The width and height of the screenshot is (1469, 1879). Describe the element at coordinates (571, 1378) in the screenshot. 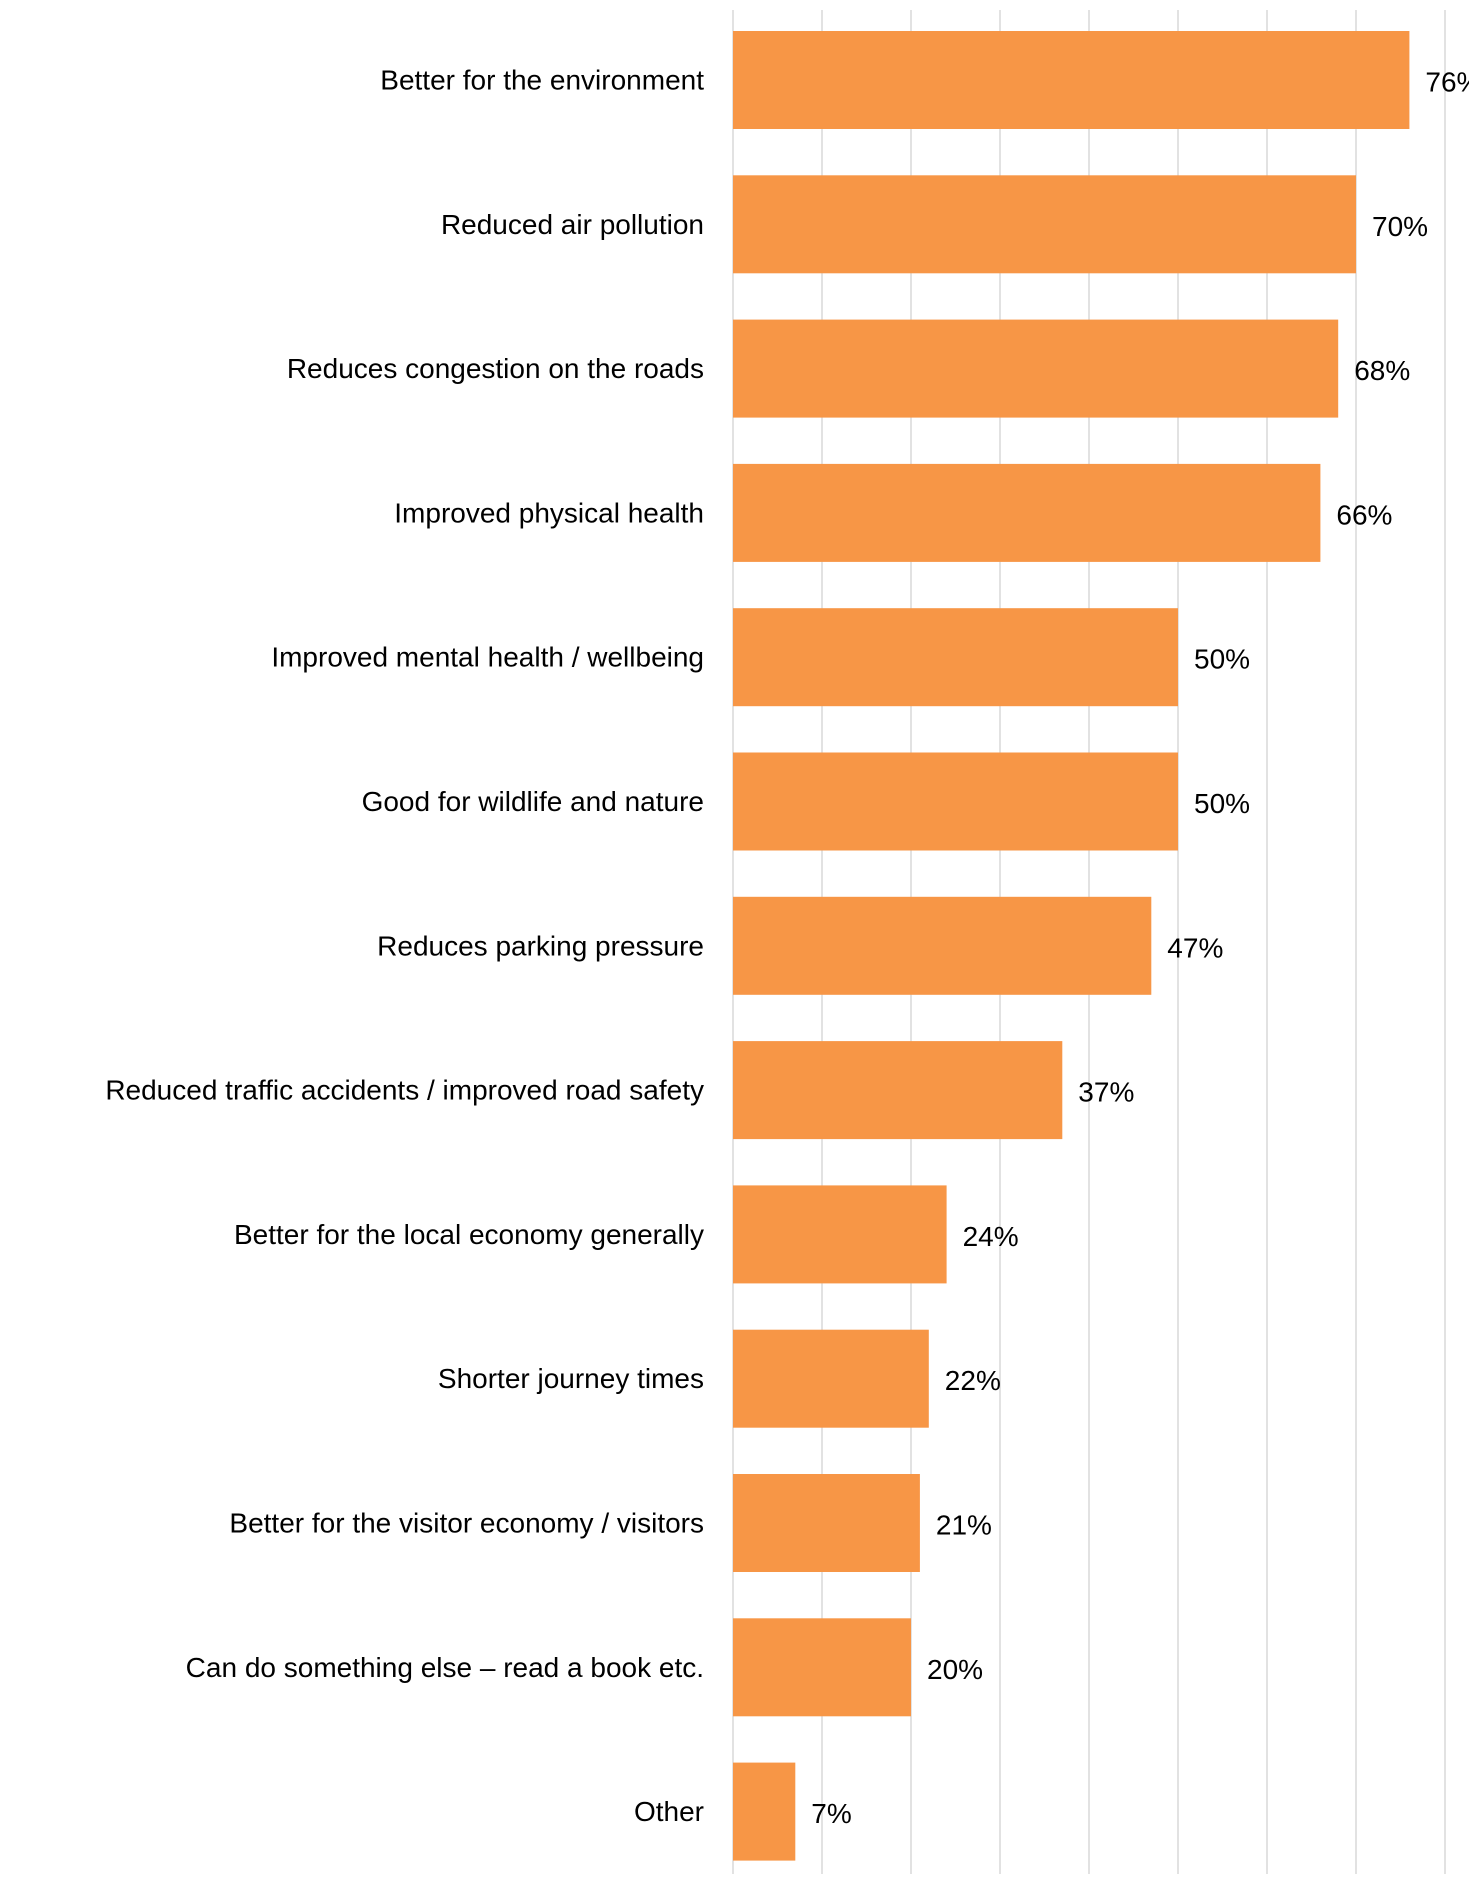

I see `category-label: Shorter journey times` at that location.